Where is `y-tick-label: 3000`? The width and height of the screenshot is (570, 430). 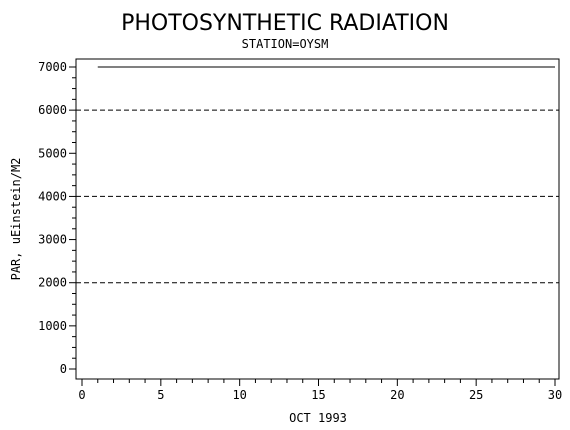
y-tick-label: 3000 is located at coordinates (52, 240).